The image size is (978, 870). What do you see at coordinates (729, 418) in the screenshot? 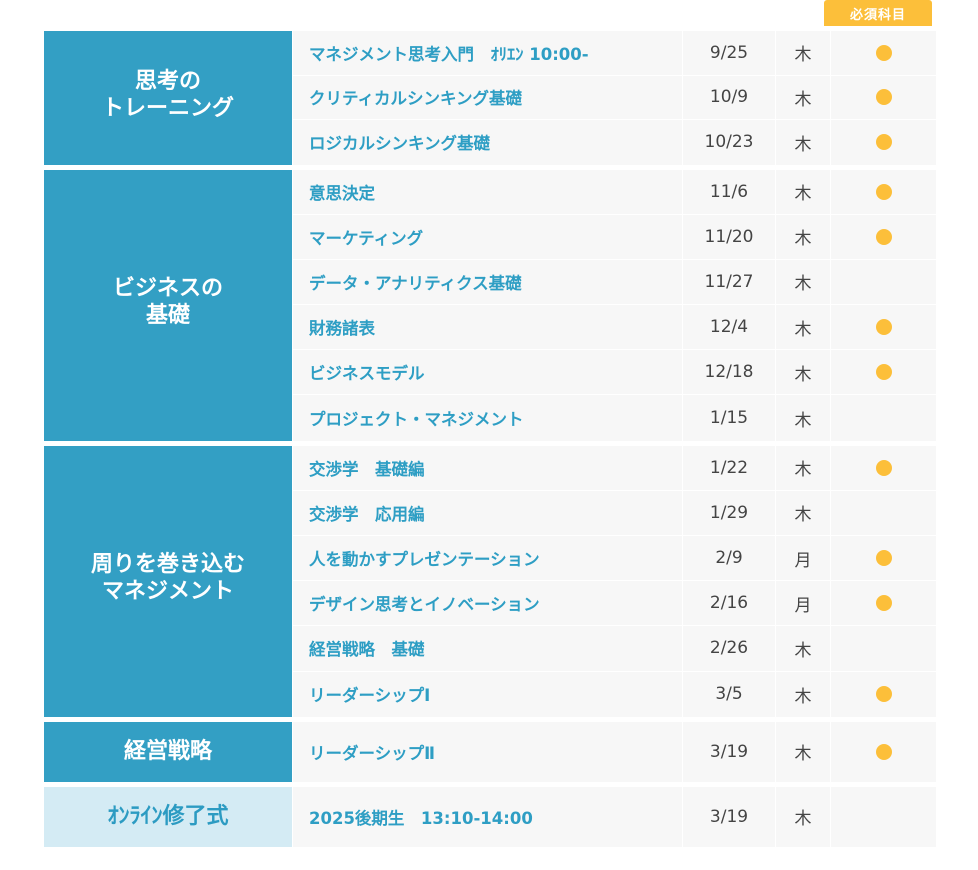
I see `course-date: 1/15` at bounding box center [729, 418].